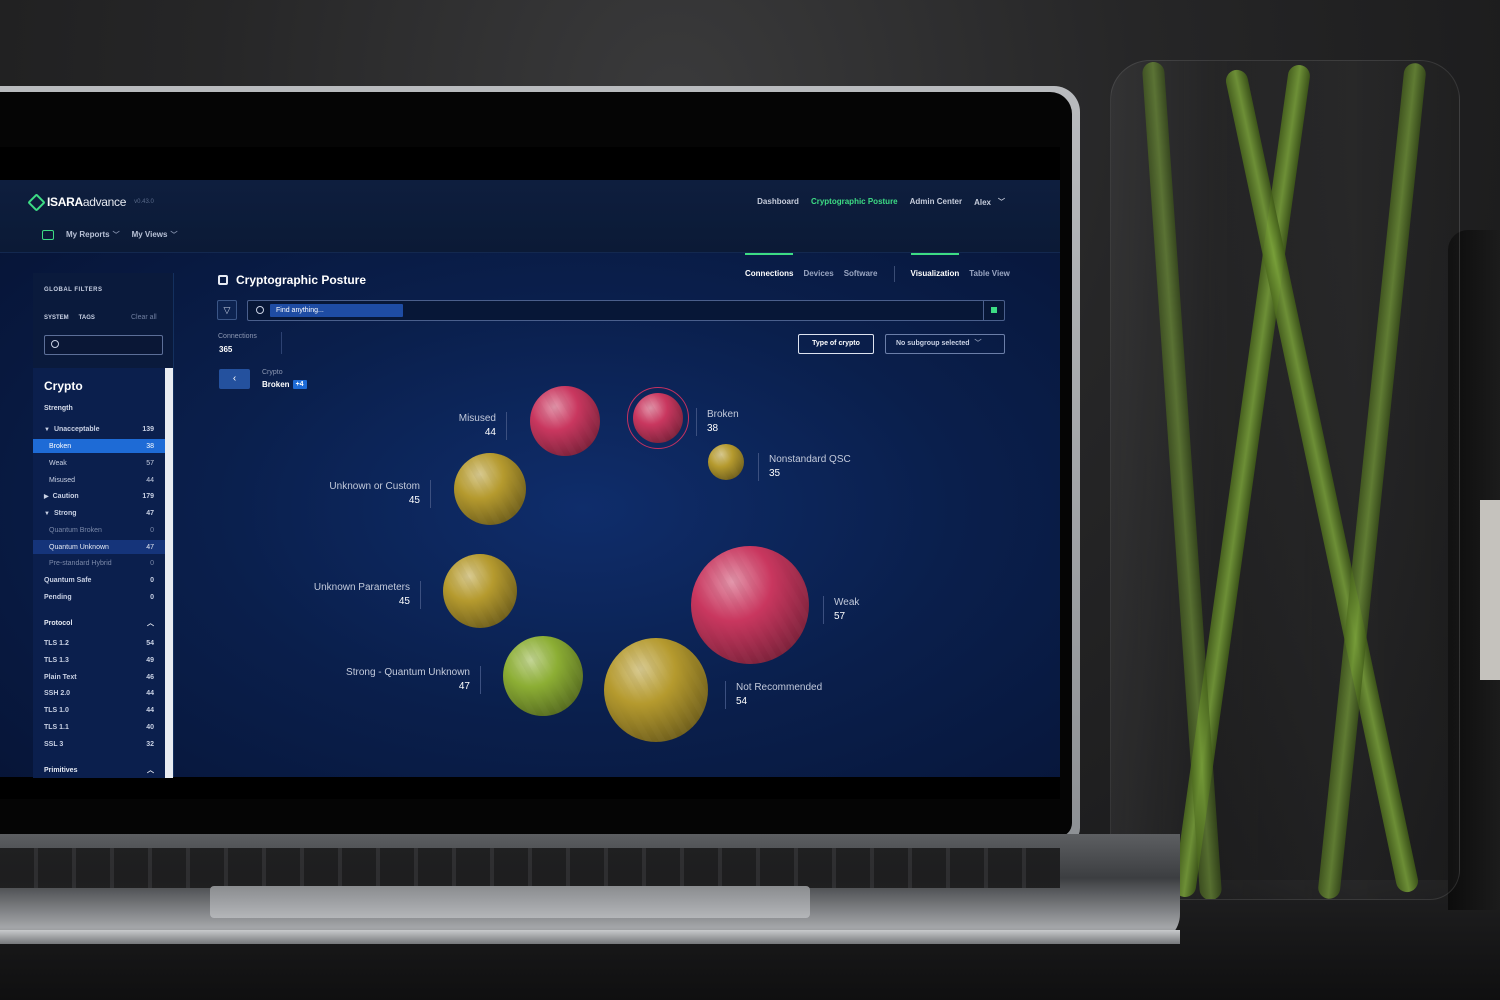  What do you see at coordinates (93, 234) in the screenshot?
I see `my-reports-menu: My Reports ﹀` at bounding box center [93, 234].